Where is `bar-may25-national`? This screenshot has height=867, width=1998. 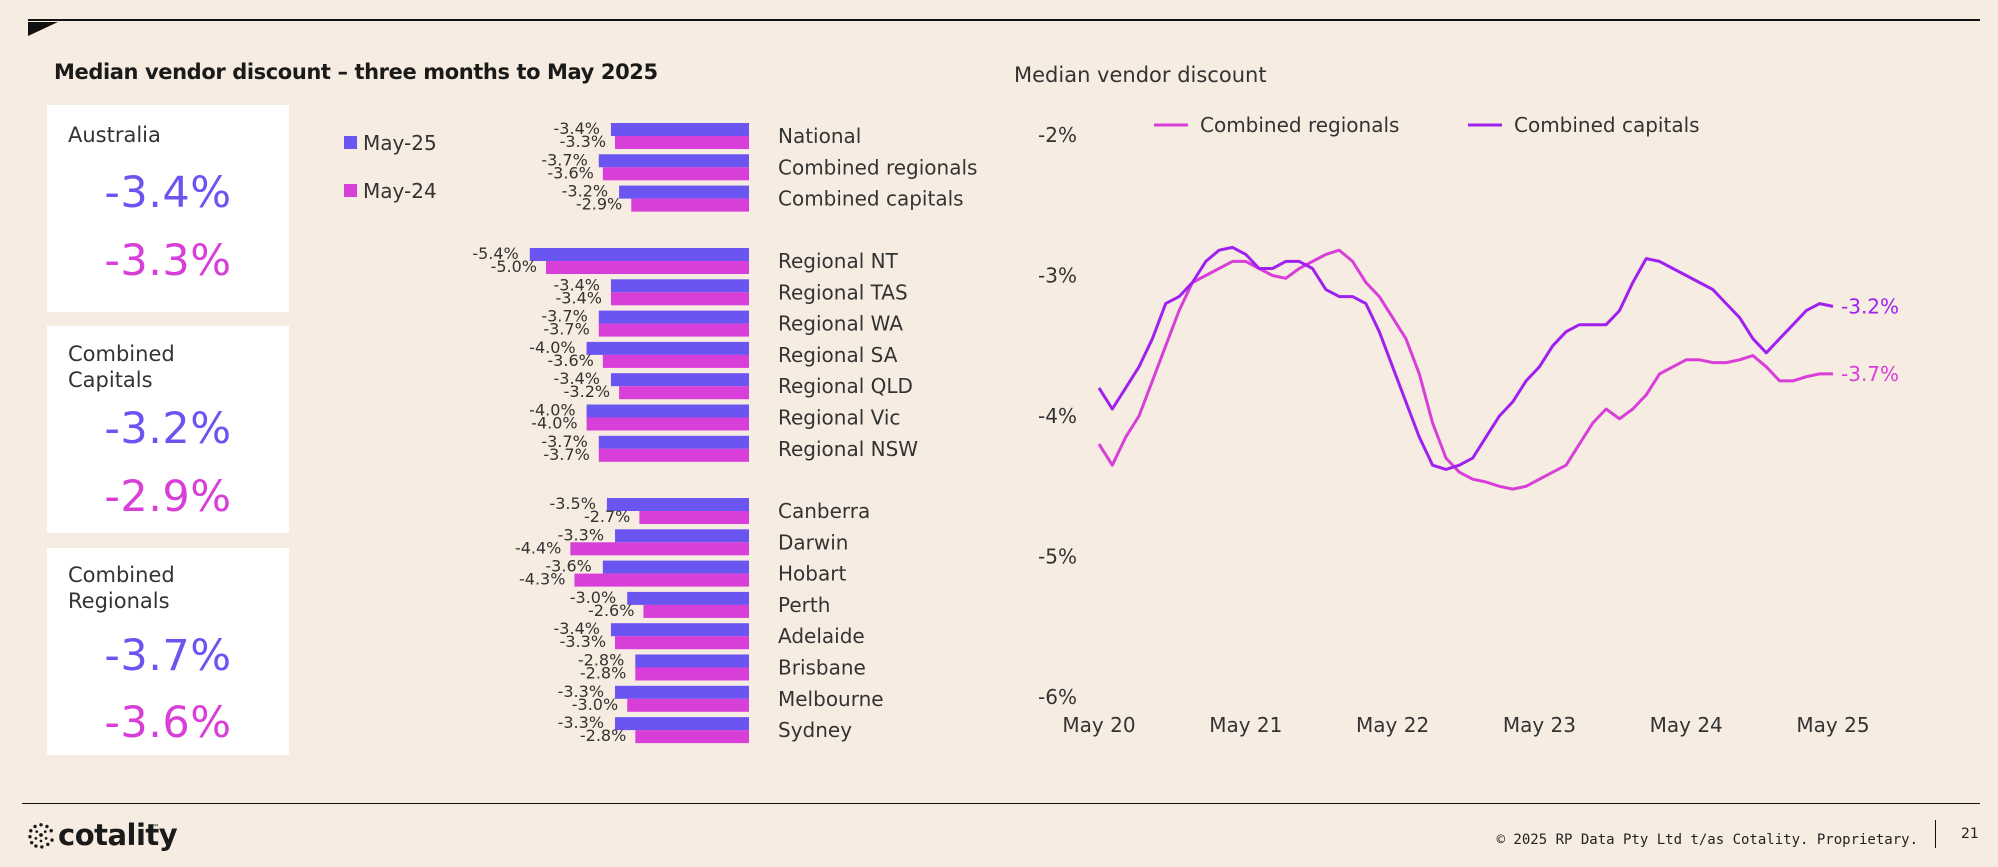 bar-may25-national is located at coordinates (679, 129).